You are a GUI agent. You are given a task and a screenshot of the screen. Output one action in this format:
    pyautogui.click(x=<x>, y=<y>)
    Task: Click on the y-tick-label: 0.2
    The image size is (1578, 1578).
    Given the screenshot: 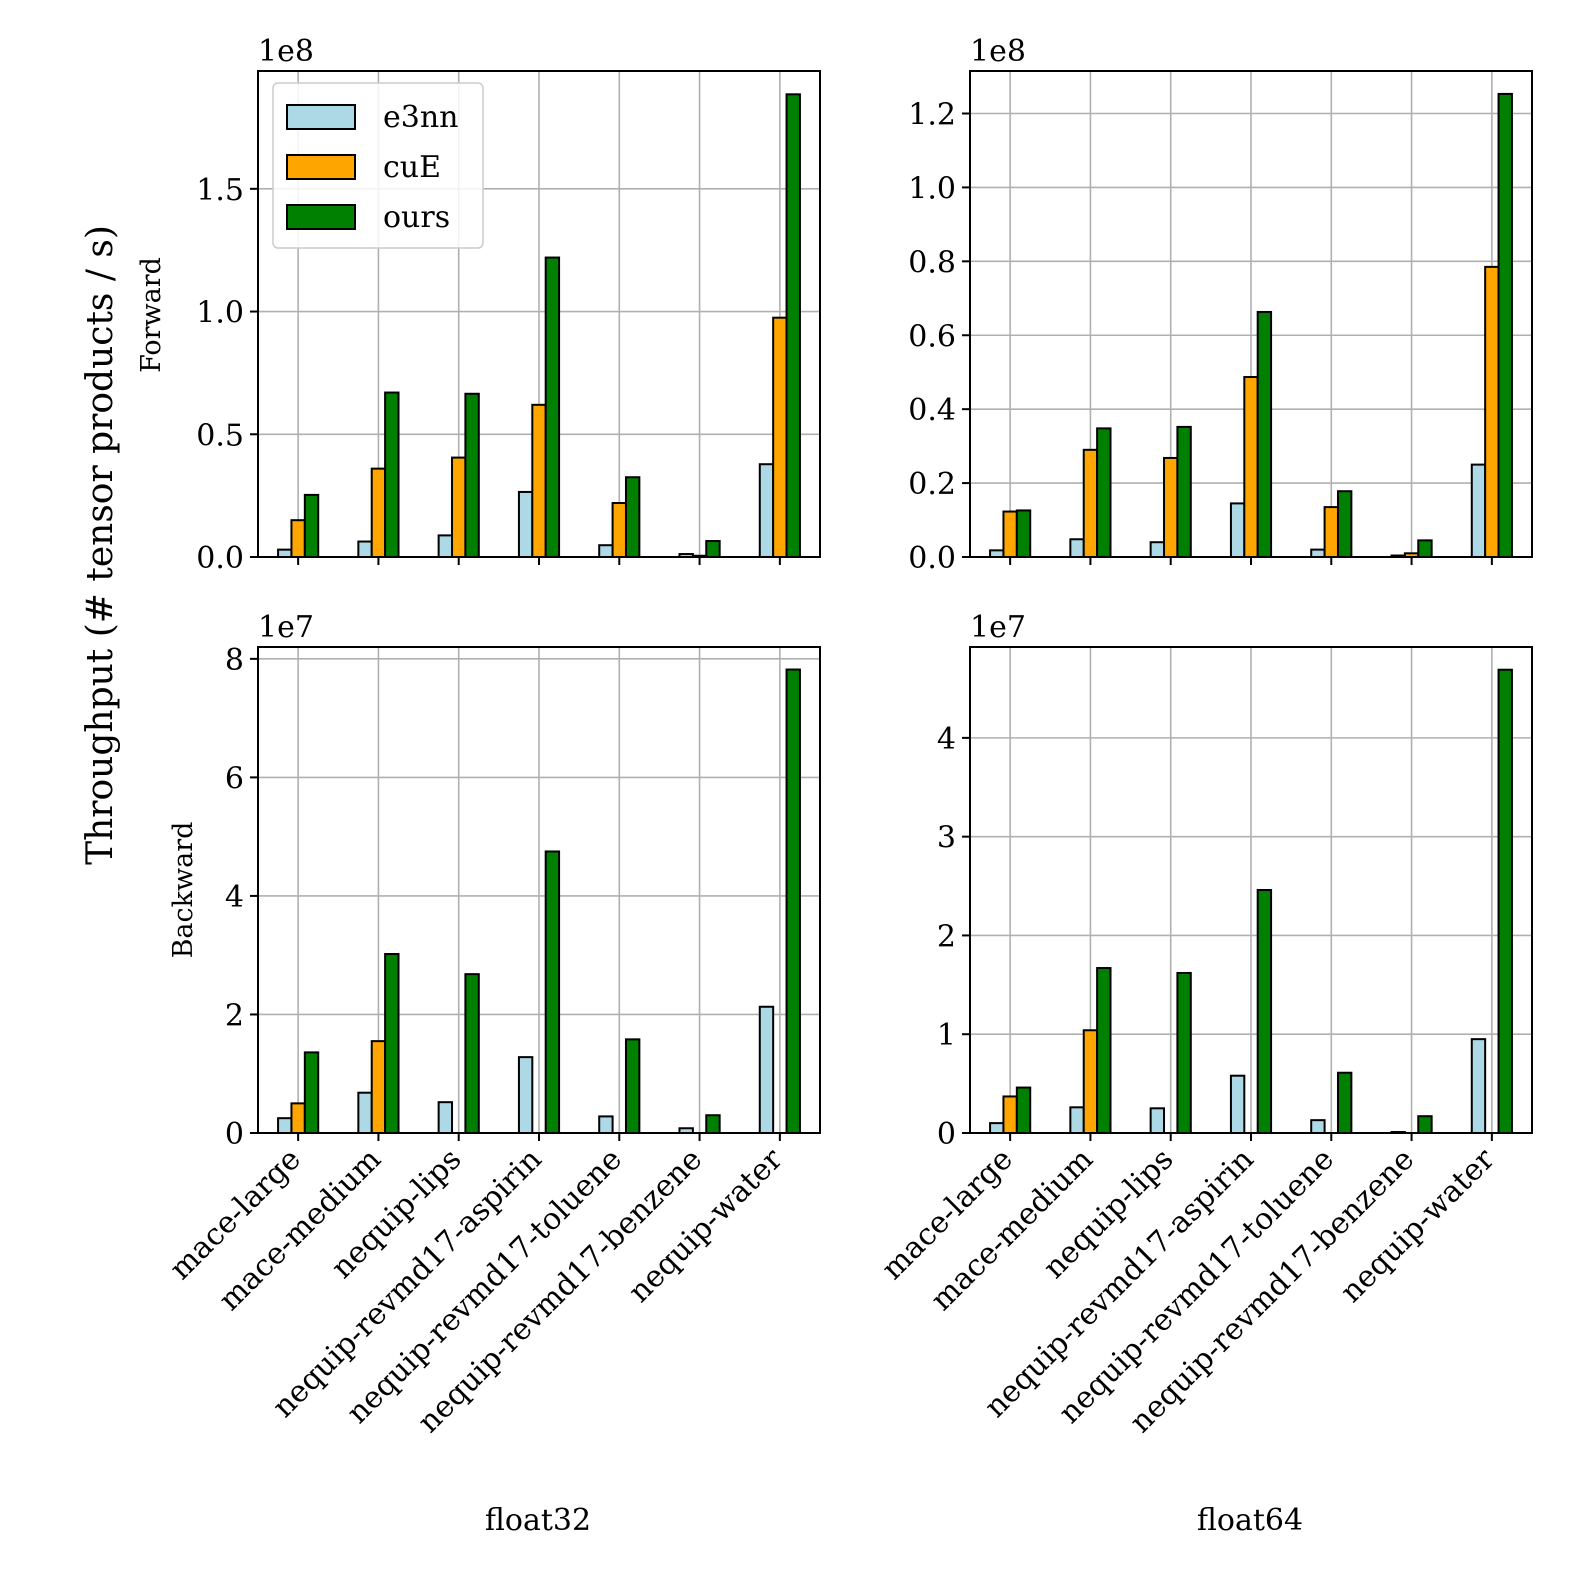 What is the action you would take?
    pyautogui.click(x=932, y=484)
    